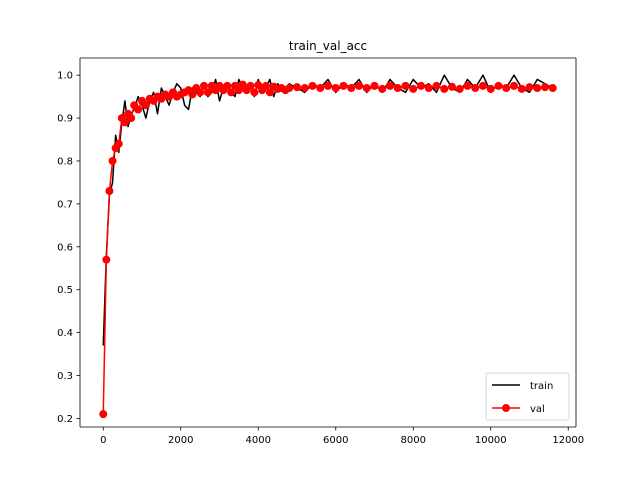  What do you see at coordinates (568, 440) in the screenshot?
I see `x-tick-label: 12000` at bounding box center [568, 440].